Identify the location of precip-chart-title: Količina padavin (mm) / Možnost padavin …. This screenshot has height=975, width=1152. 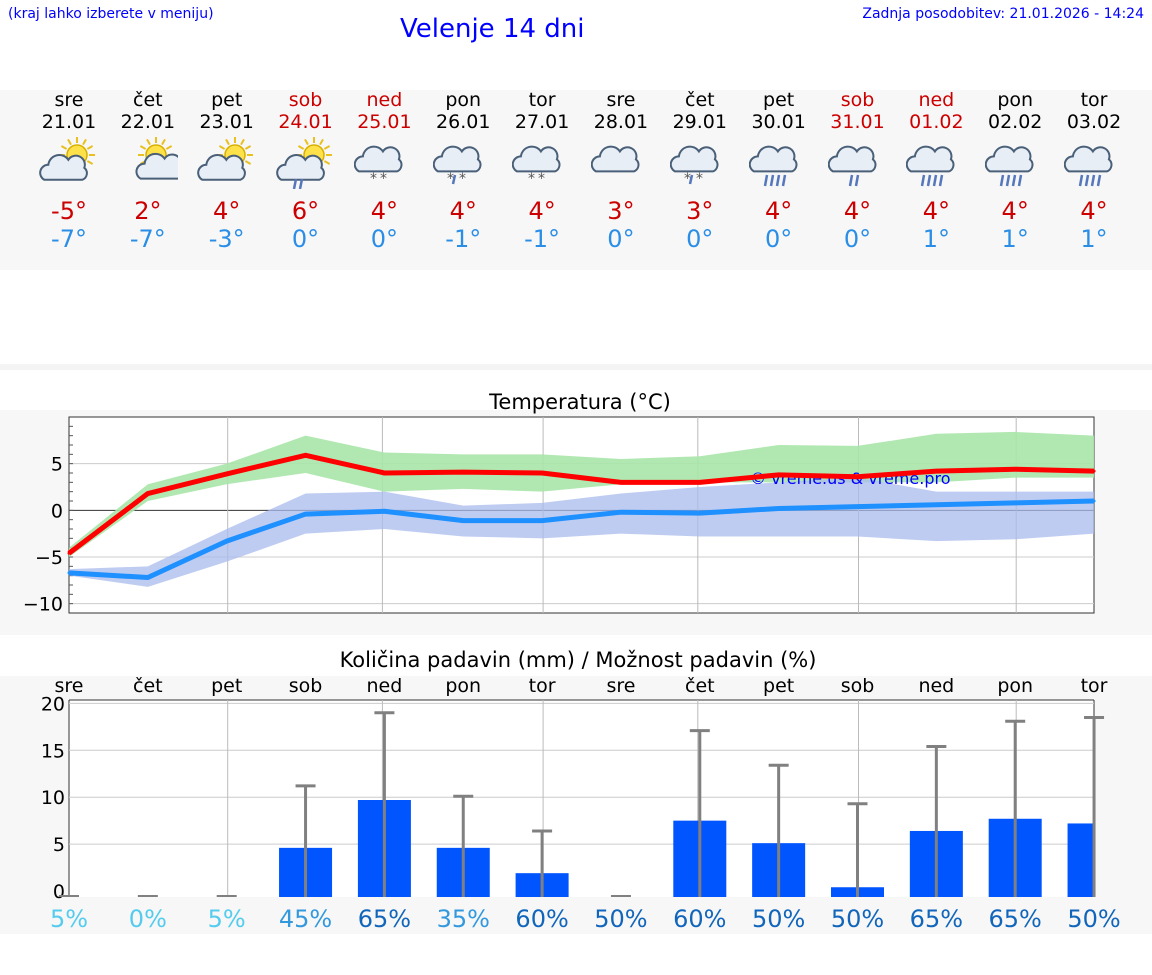
(578, 660).